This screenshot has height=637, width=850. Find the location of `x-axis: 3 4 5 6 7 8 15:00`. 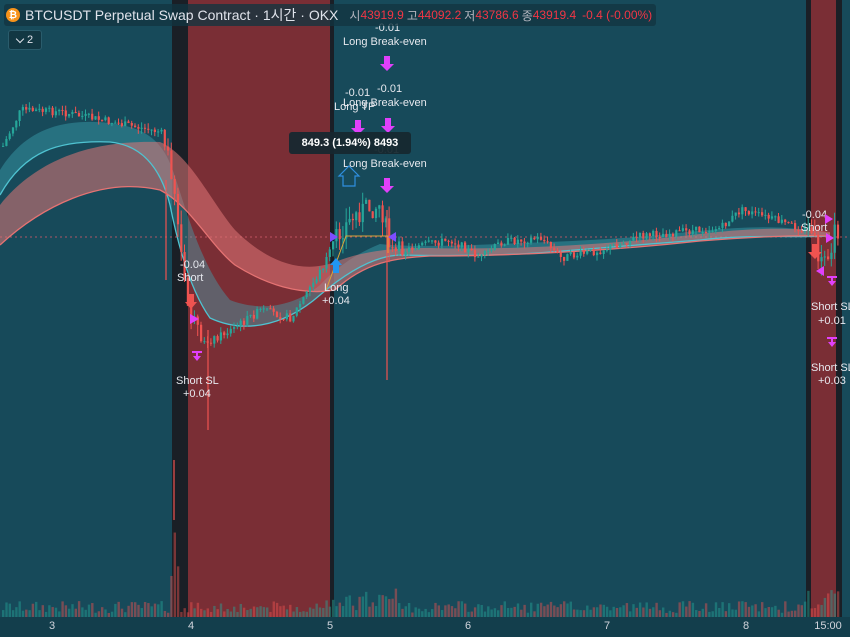

x-axis: 3 4 5 6 7 8 15:00 is located at coordinates (425, 627).